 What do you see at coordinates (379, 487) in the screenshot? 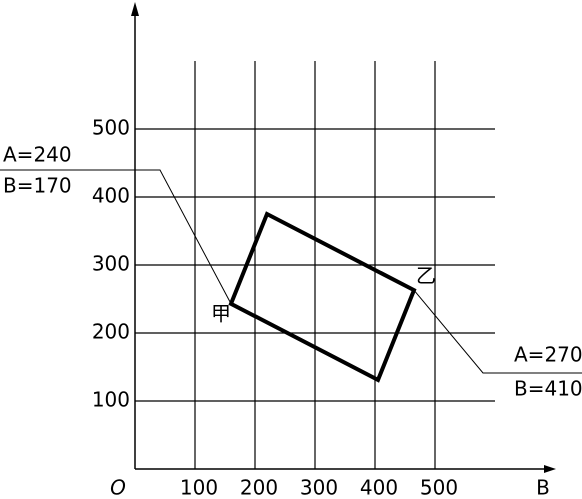
I see `x-tick-label: 400` at bounding box center [379, 487].